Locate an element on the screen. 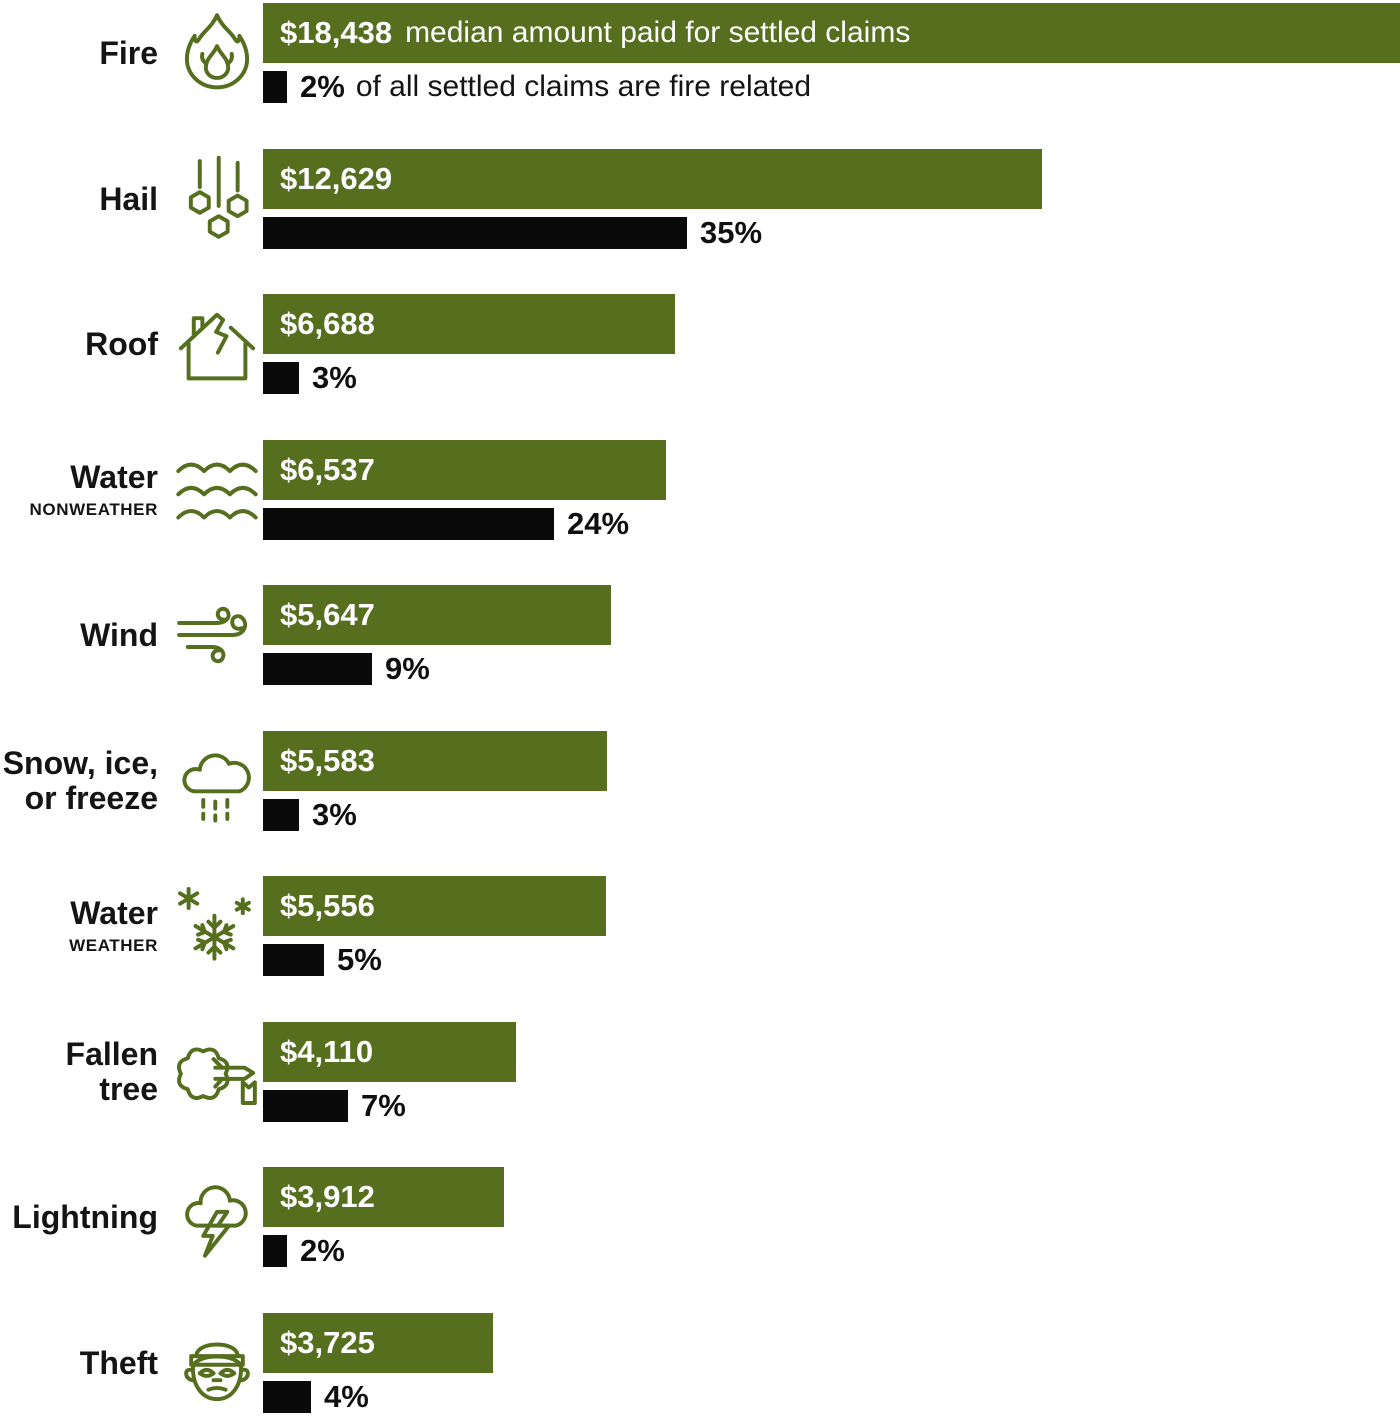  percent-text: 2% of all settled claims are fire related is located at coordinates (555, 87).